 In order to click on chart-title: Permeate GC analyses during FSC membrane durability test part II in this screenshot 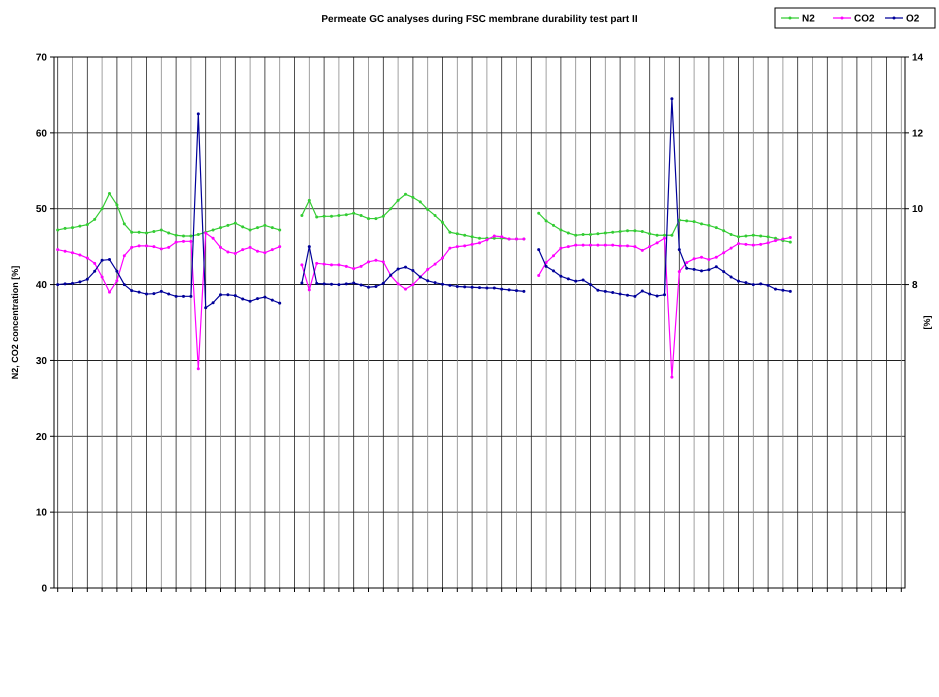, I will do `click(479, 19)`.